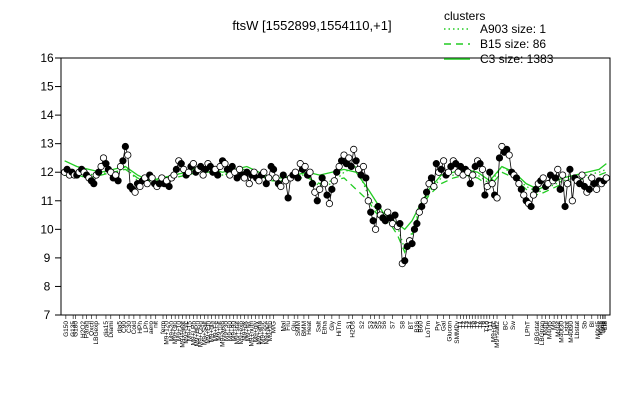  What do you see at coordinates (349, 325) in the screenshot?
I see `x-tick-label: S1` at bounding box center [349, 325].